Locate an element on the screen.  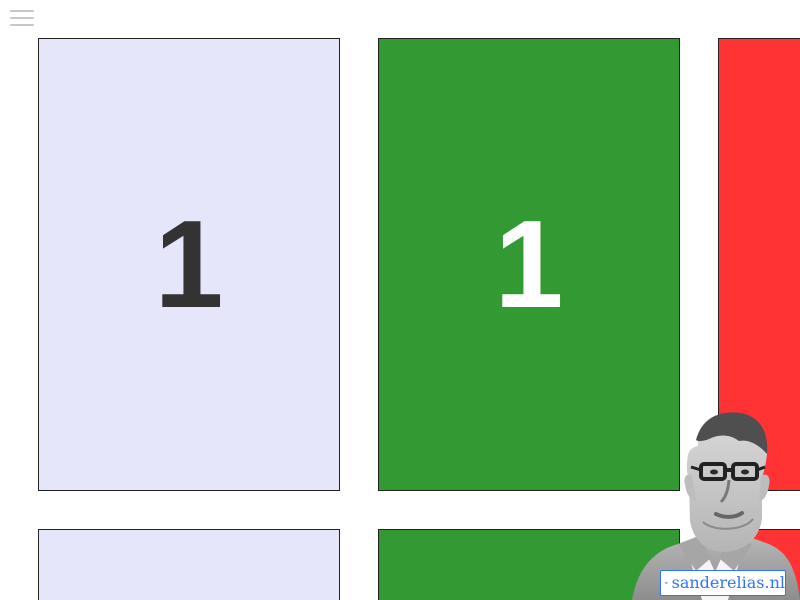
brand-site-name: sanderelias.nl is located at coordinates (728, 582).